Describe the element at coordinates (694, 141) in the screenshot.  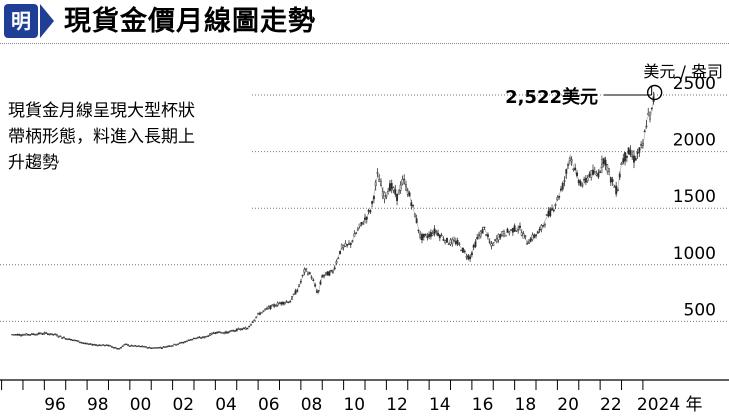
I see `y-tick-label: 2000` at that location.